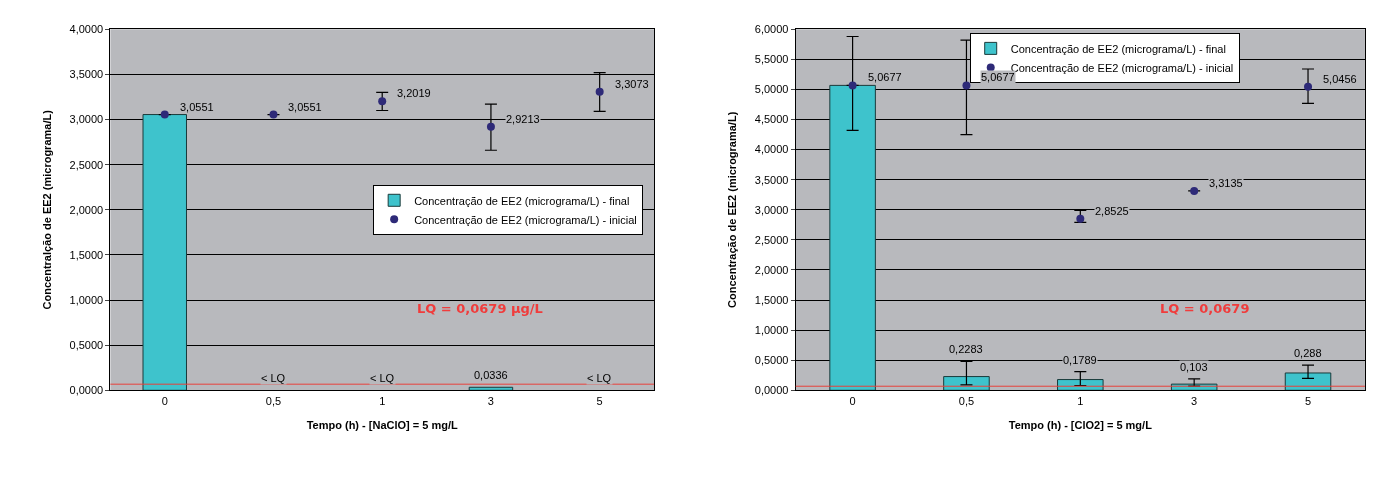  What do you see at coordinates (1080, 424) in the screenshot?
I see `x-axis-title: Tempo (h) - [ClO2] = 5 mg/L` at bounding box center [1080, 424].